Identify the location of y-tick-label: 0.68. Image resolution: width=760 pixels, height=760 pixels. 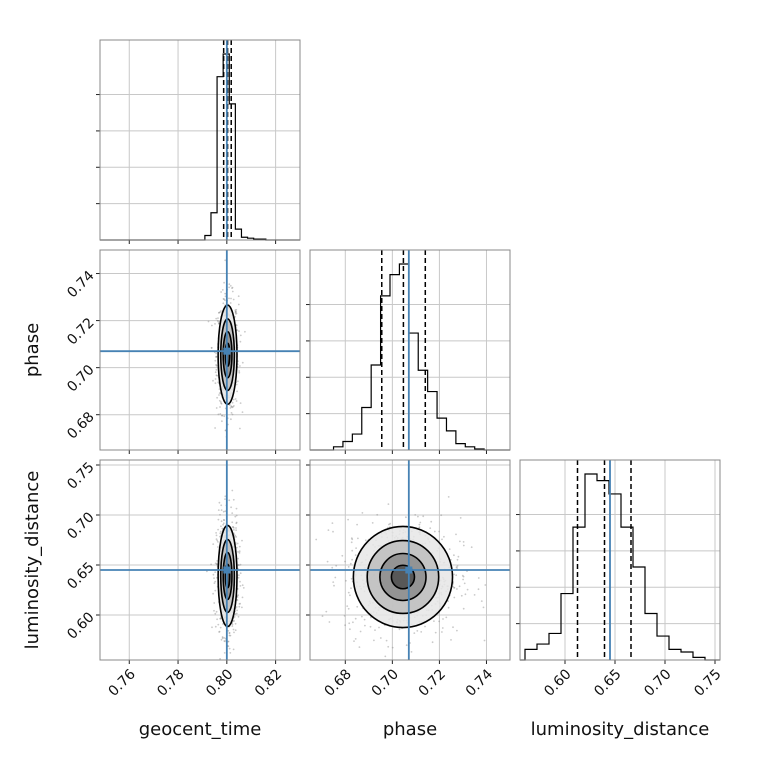
(80, 425).